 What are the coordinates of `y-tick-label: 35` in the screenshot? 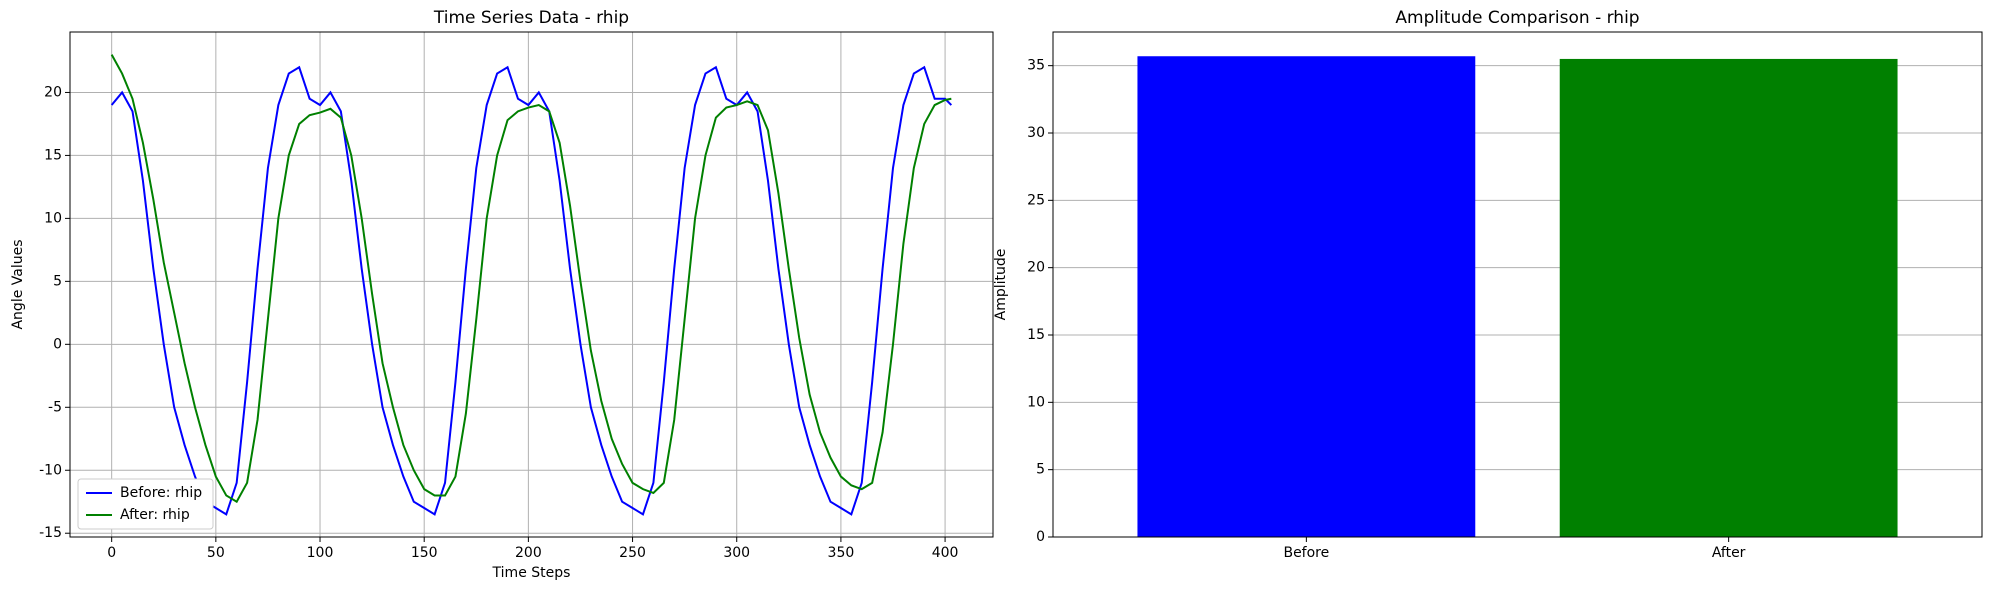 It's located at (1036, 66).